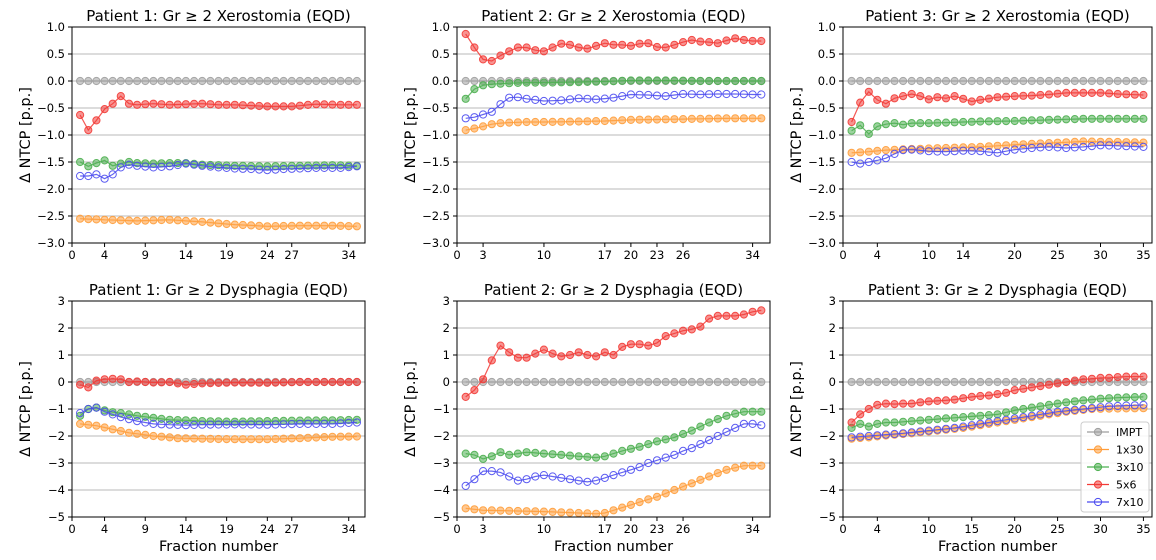  Describe the element at coordinates (218, 16) in the screenshot. I see `chart-title: Patient 1: Gr ≥ 2 Xerostomia (EQD)` at that location.